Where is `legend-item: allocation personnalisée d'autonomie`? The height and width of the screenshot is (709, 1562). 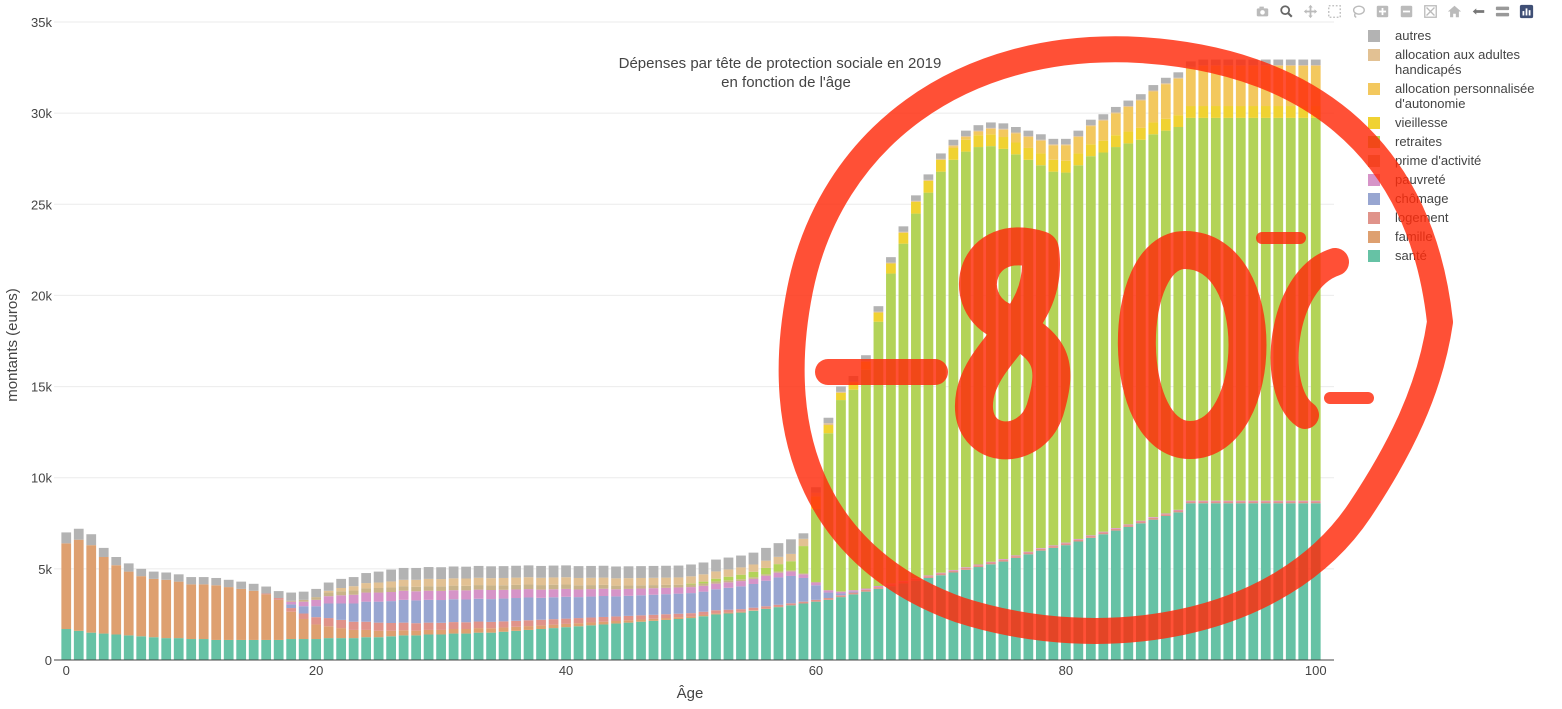
legend-item: allocation personnalisée d'autonomie is located at coordinates (1451, 96).